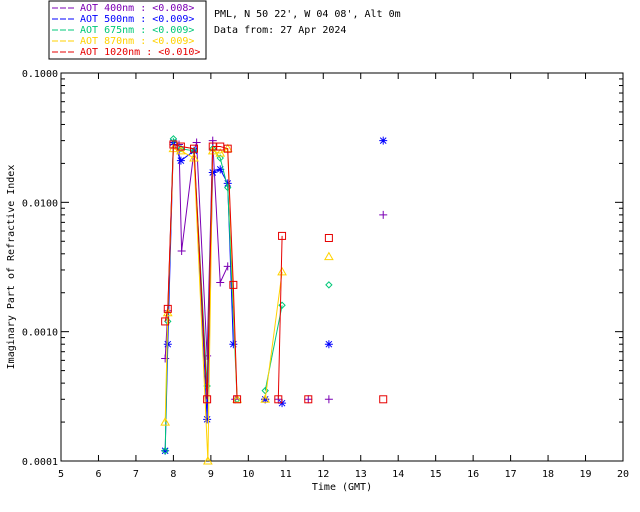 The image size is (640, 512). I want to click on legend-box, so click(127, 30).